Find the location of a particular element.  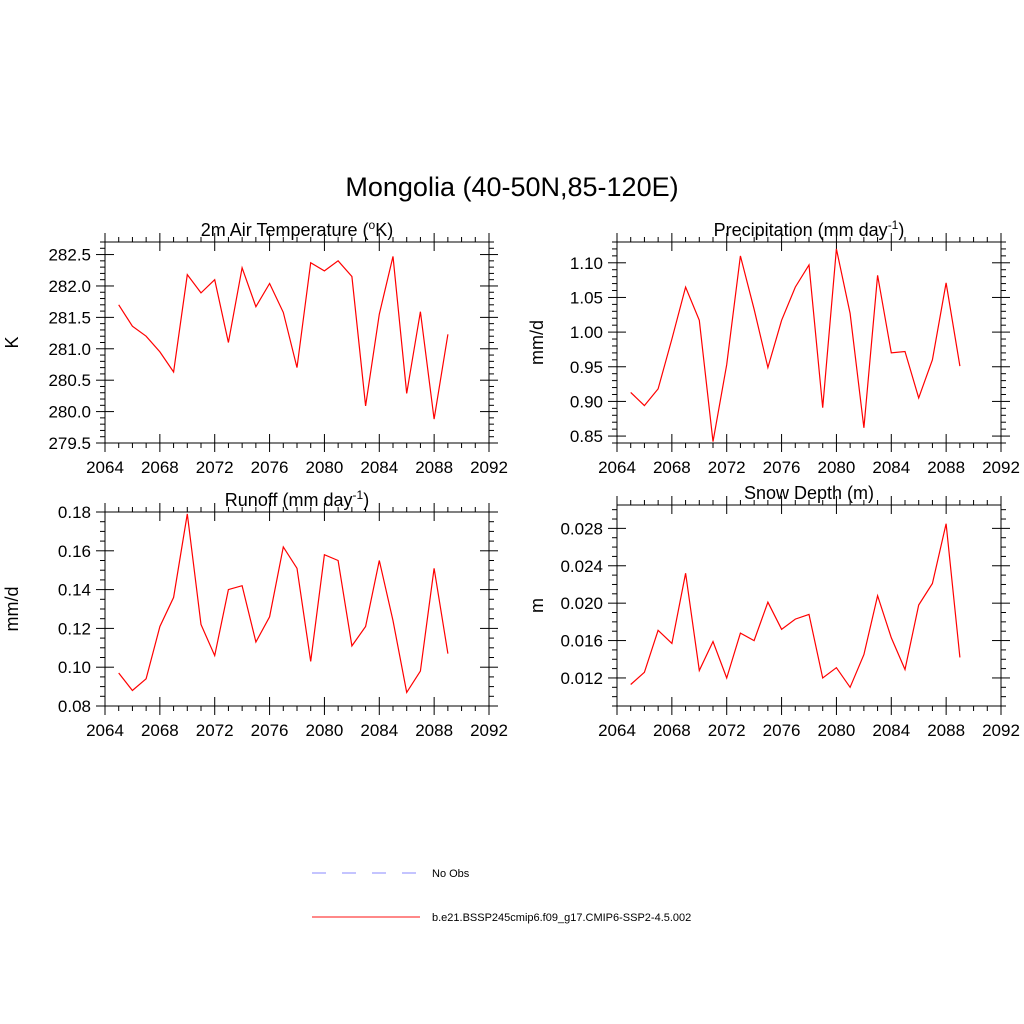

y-tick-label: 0.012 is located at coordinates (581, 678).